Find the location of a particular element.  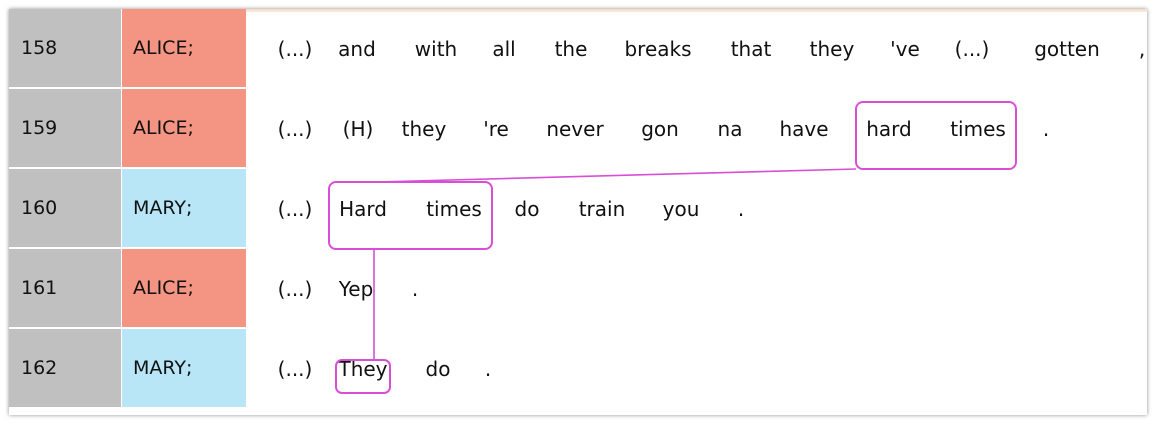

line-number: 158 is located at coordinates (65, 48).